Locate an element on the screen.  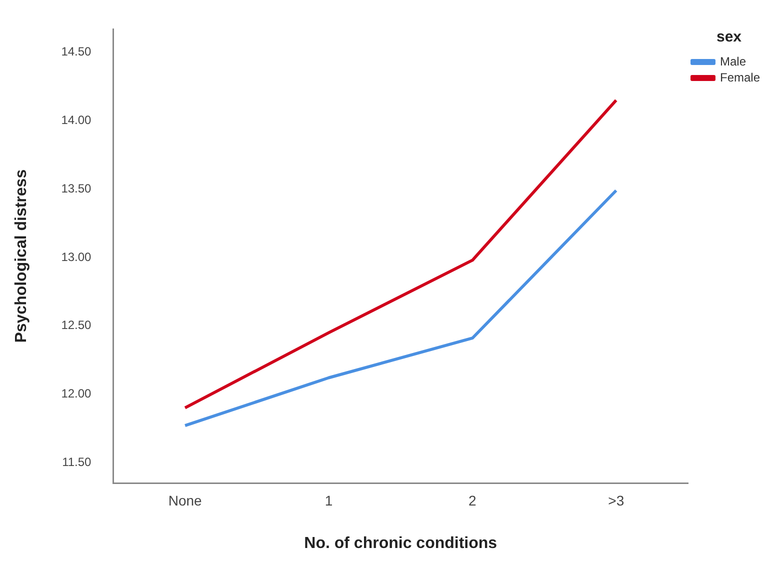
y-tick-label: 13.00 is located at coordinates (76, 257).